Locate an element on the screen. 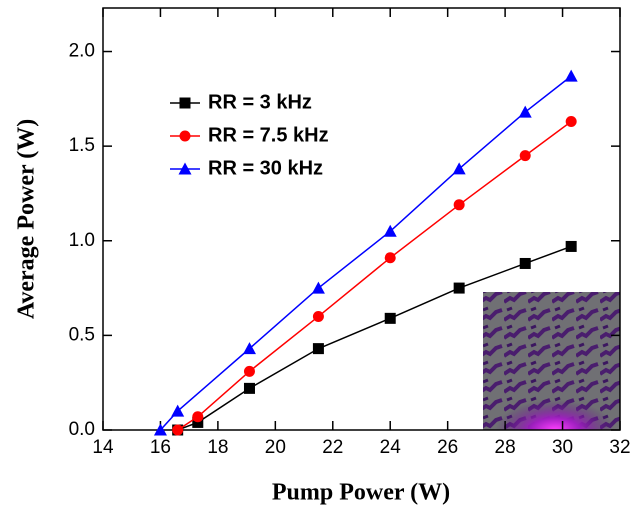  x-tick-label: 22 is located at coordinates (332, 447).